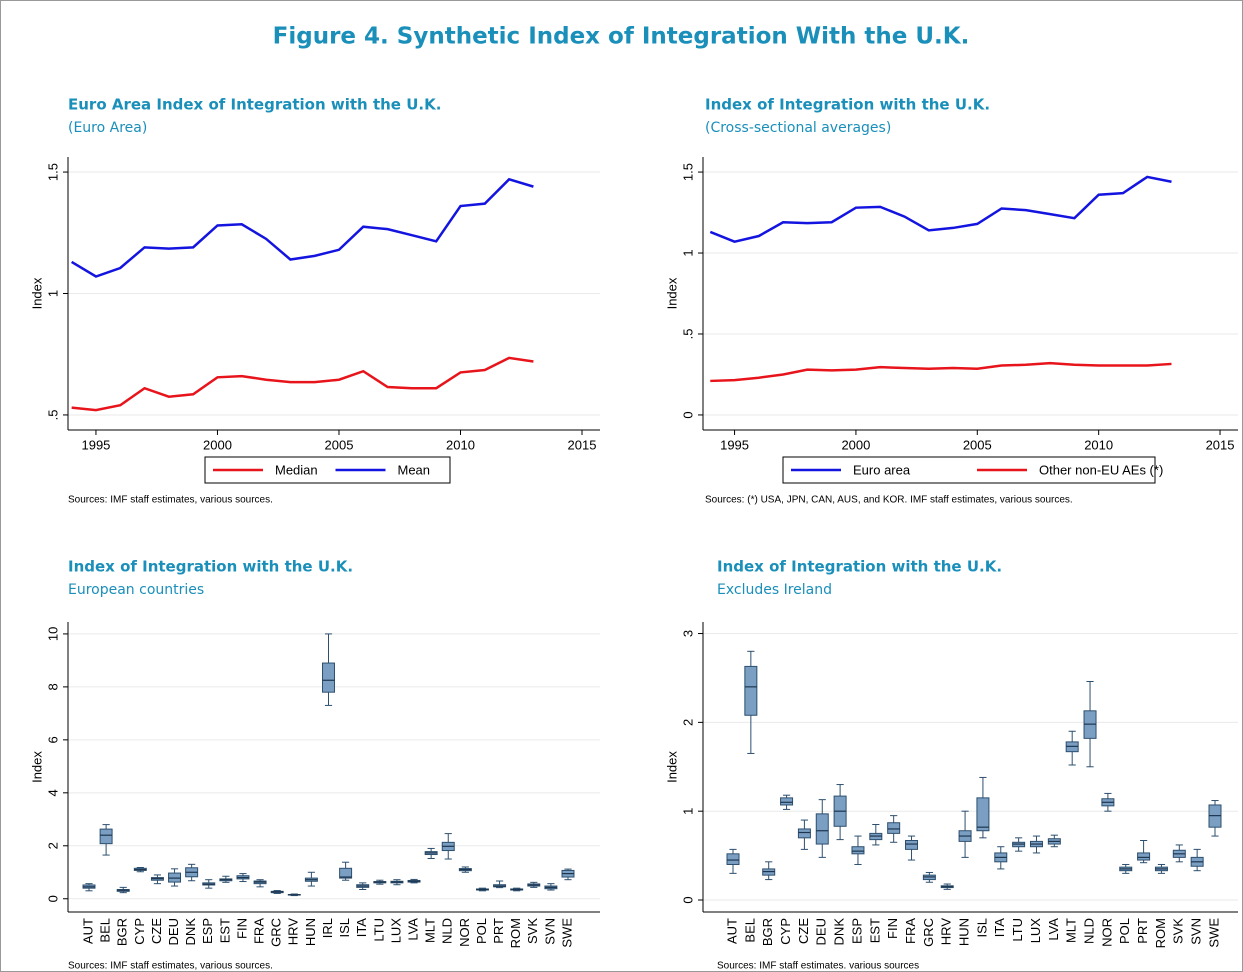 The height and width of the screenshot is (972, 1243). What do you see at coordinates (774, 590) in the screenshot?
I see `chart-subtitle: Excludes Ireland` at bounding box center [774, 590].